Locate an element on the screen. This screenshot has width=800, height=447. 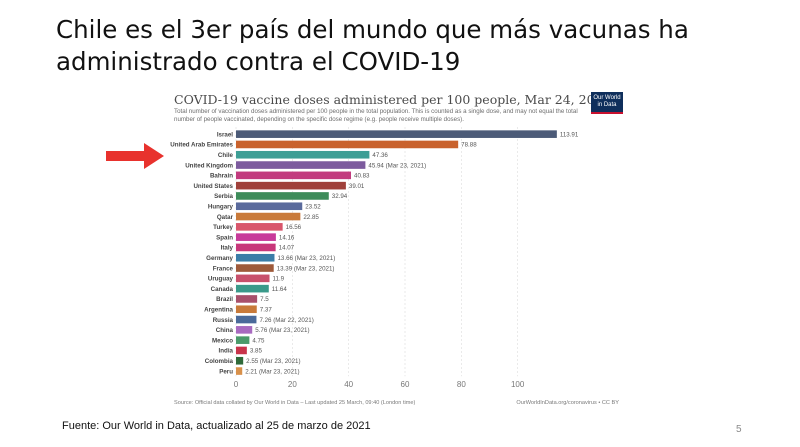
value-label: 23.52 is located at coordinates (313, 206).